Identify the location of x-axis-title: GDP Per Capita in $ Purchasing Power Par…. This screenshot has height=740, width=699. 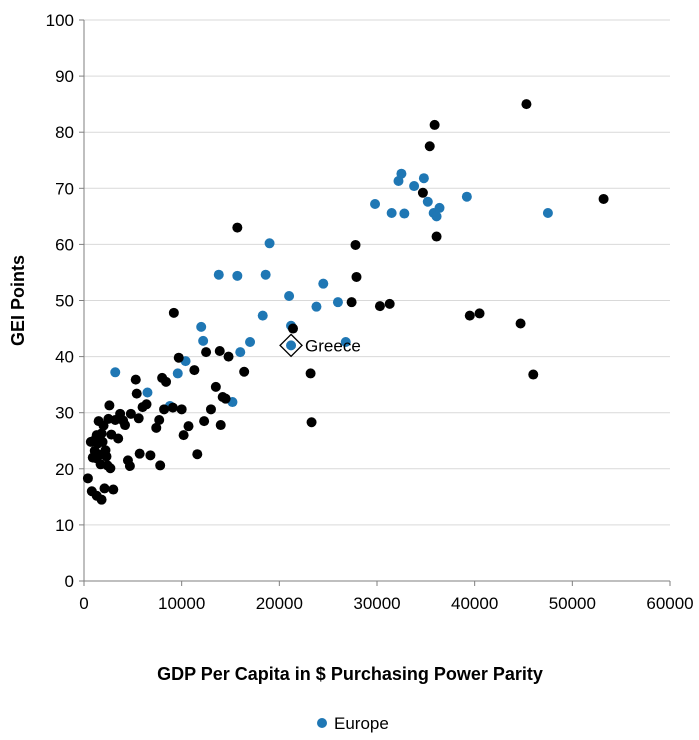
(350, 674).